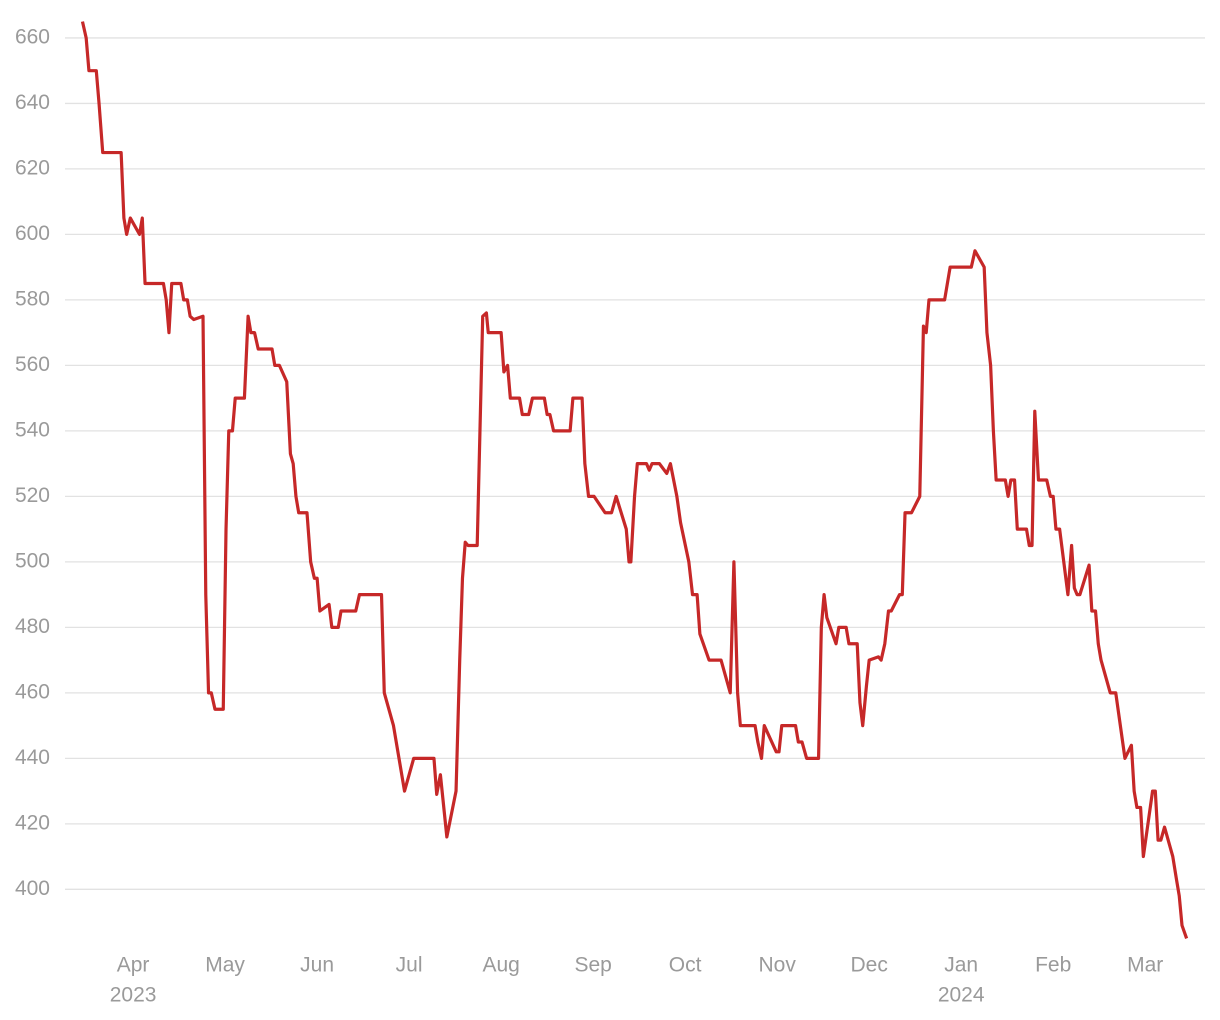  Describe the element at coordinates (32, 233) in the screenshot. I see `y-tick-label: 600` at that location.